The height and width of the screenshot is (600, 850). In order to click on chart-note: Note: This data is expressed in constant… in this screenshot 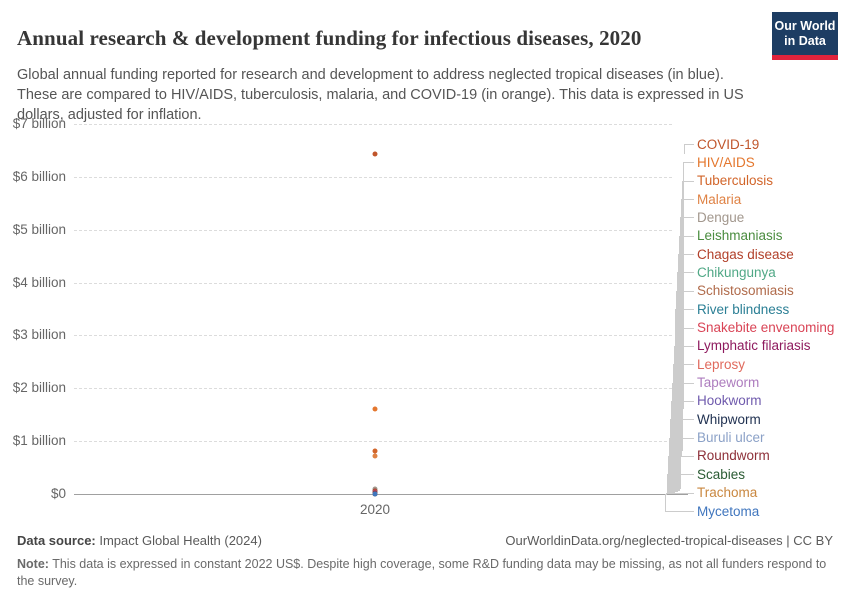, I will do `click(425, 573)`.